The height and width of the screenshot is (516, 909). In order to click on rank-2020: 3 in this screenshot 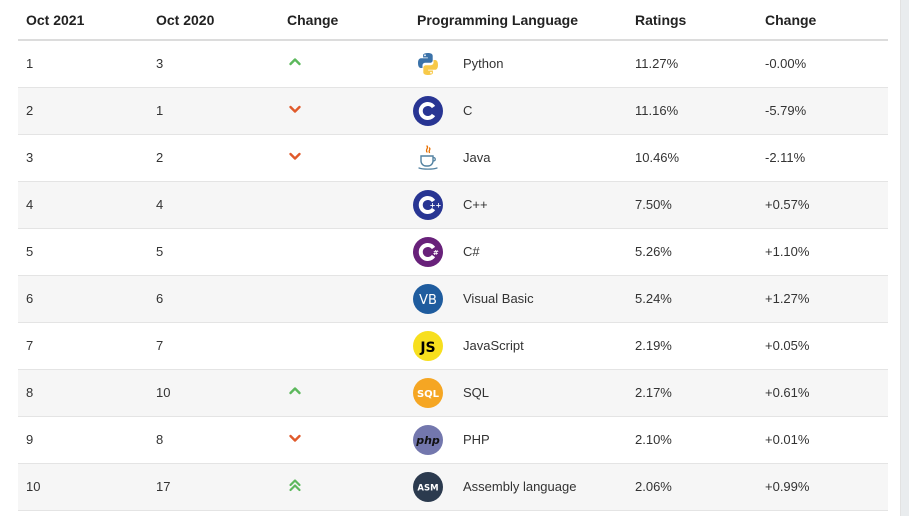, I will do `click(213, 64)`.